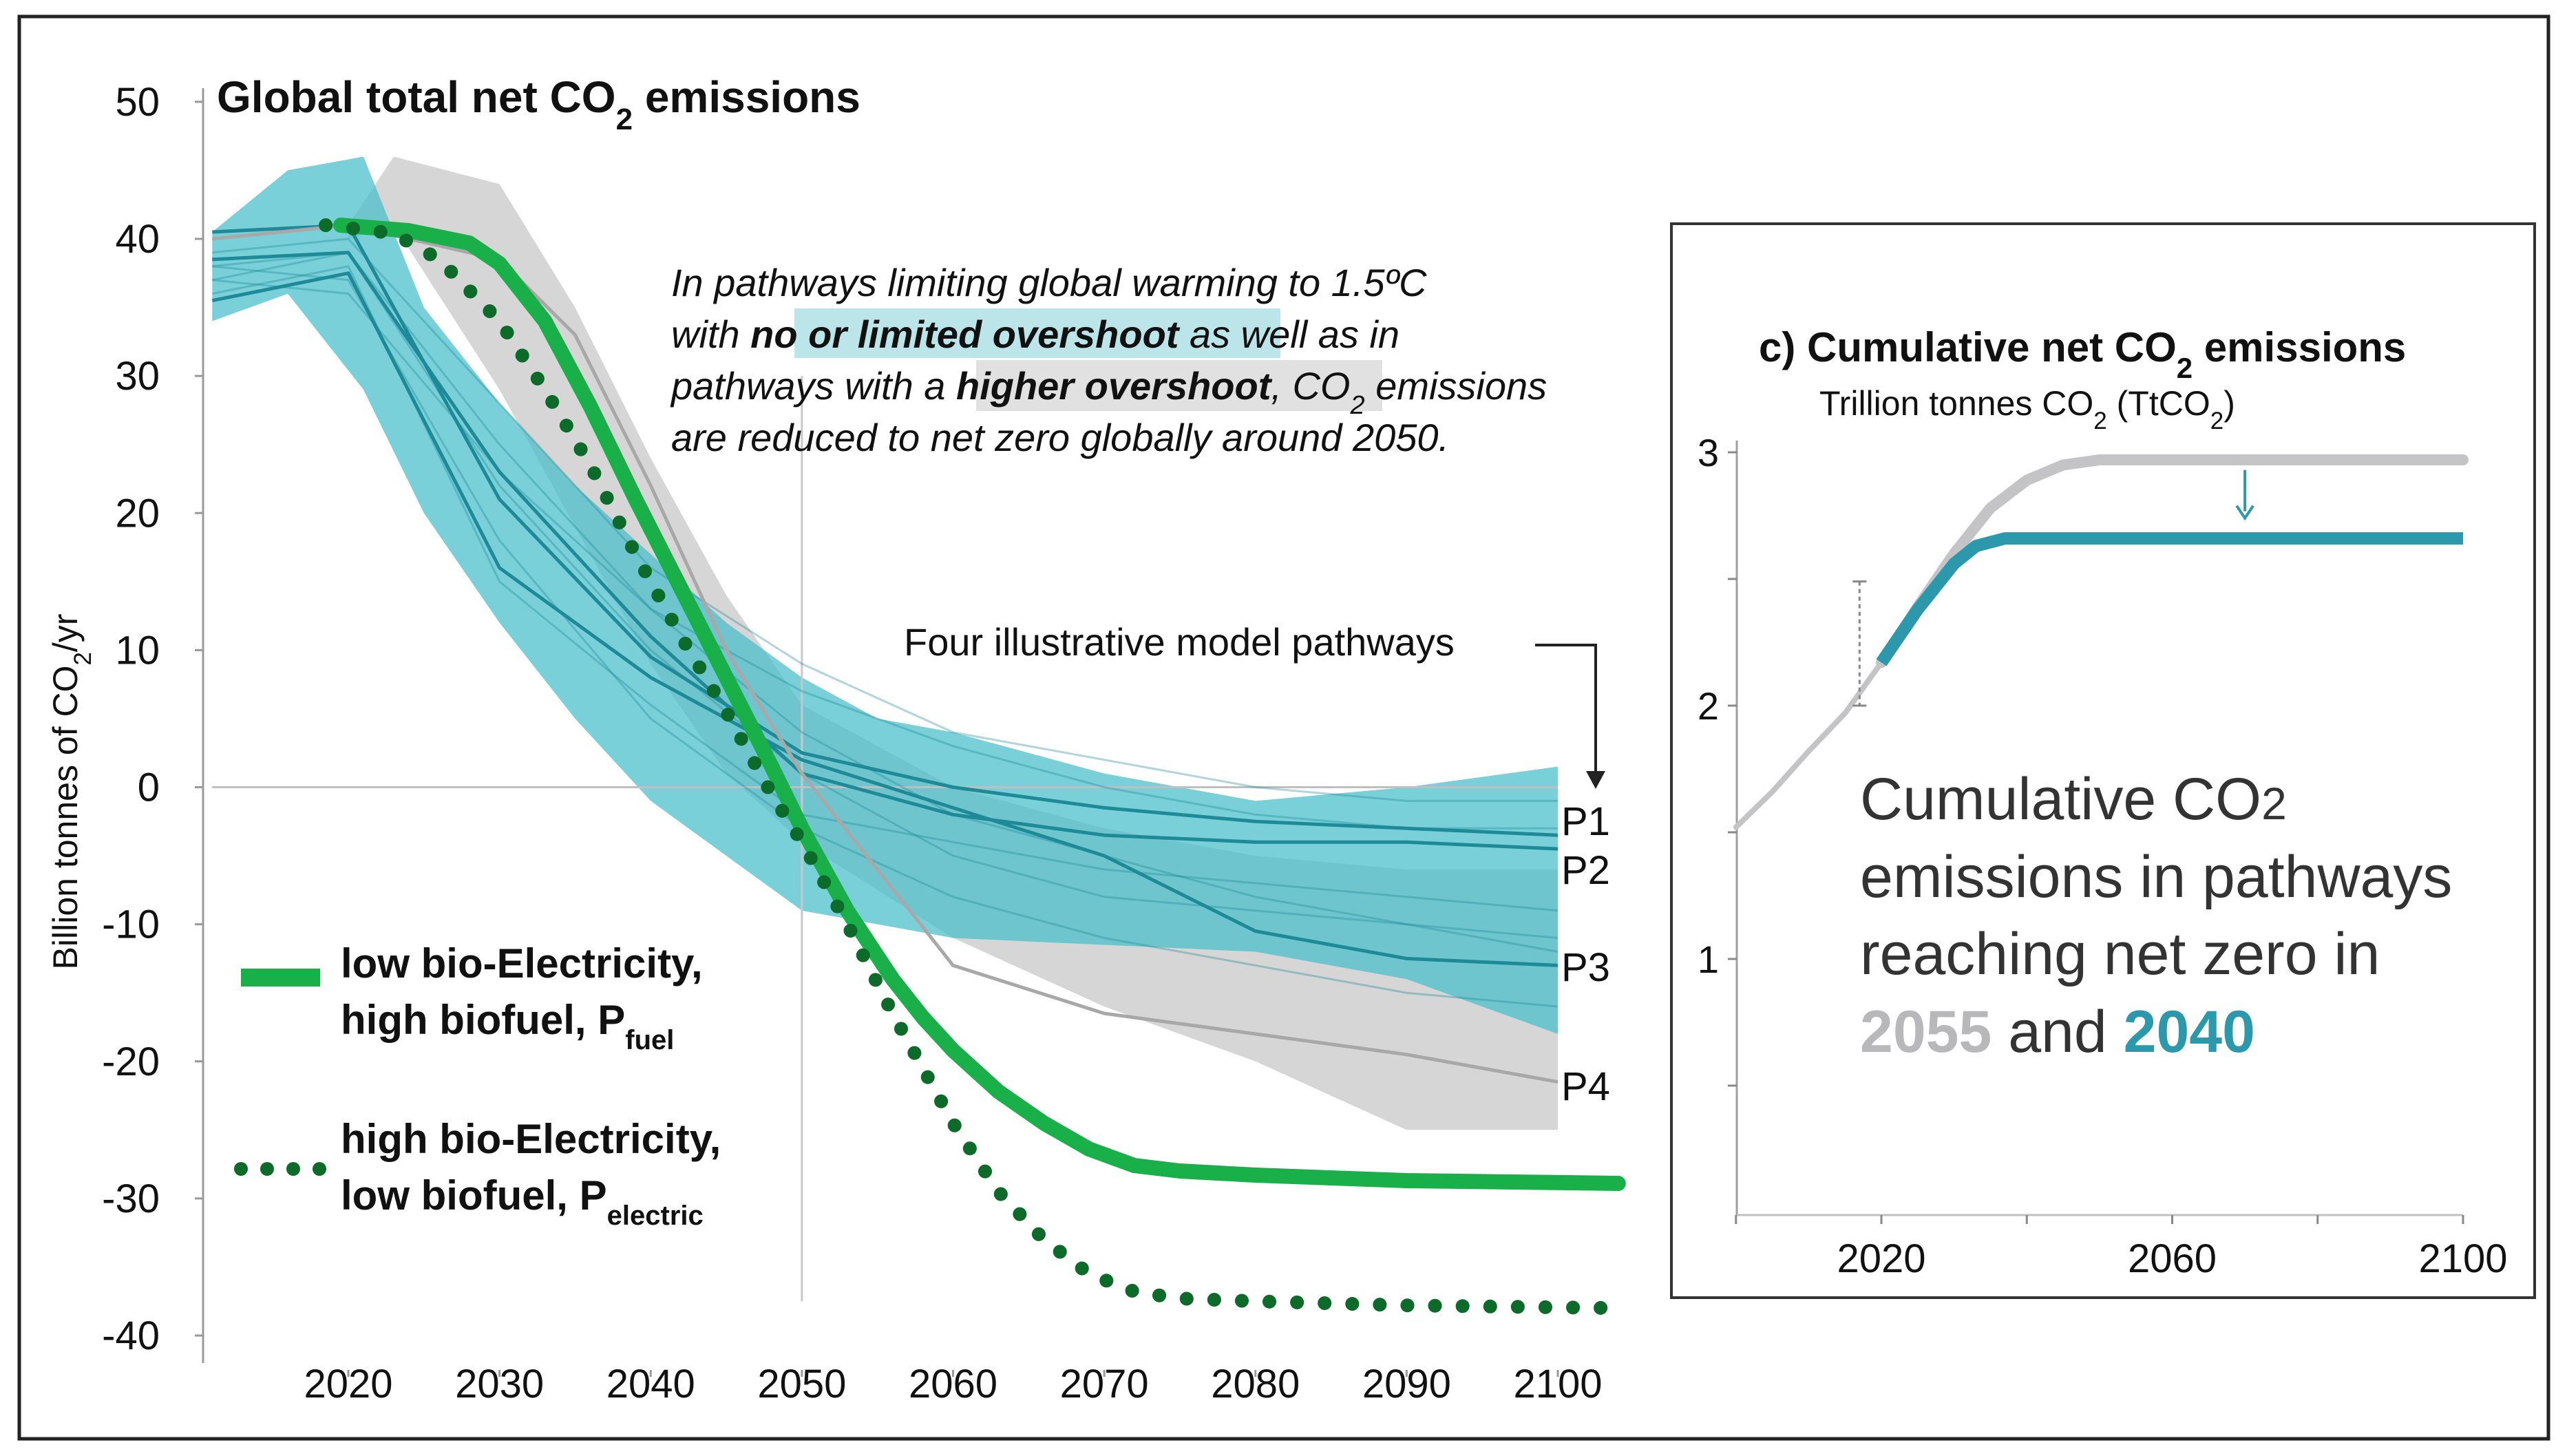 Image resolution: width=2567 pixels, height=1456 pixels. What do you see at coordinates (1708, 706) in the screenshot?
I see `inset-y-tick-label: 2` at bounding box center [1708, 706].